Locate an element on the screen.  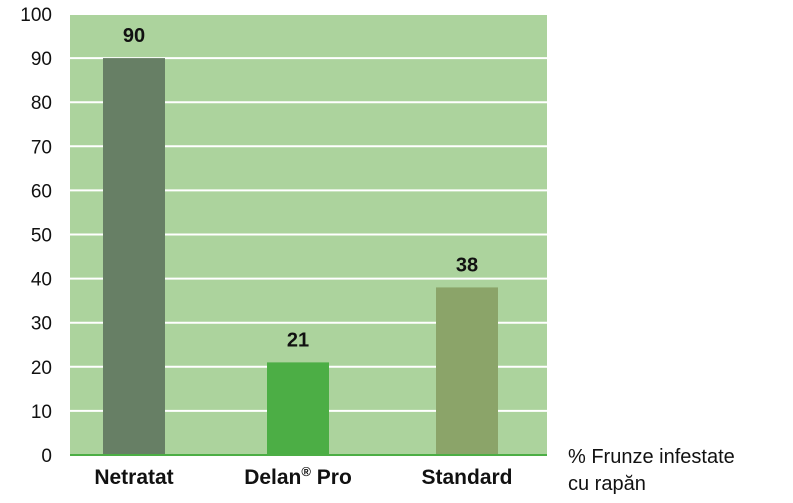
y-tick-label: 20 is located at coordinates (41, 368).